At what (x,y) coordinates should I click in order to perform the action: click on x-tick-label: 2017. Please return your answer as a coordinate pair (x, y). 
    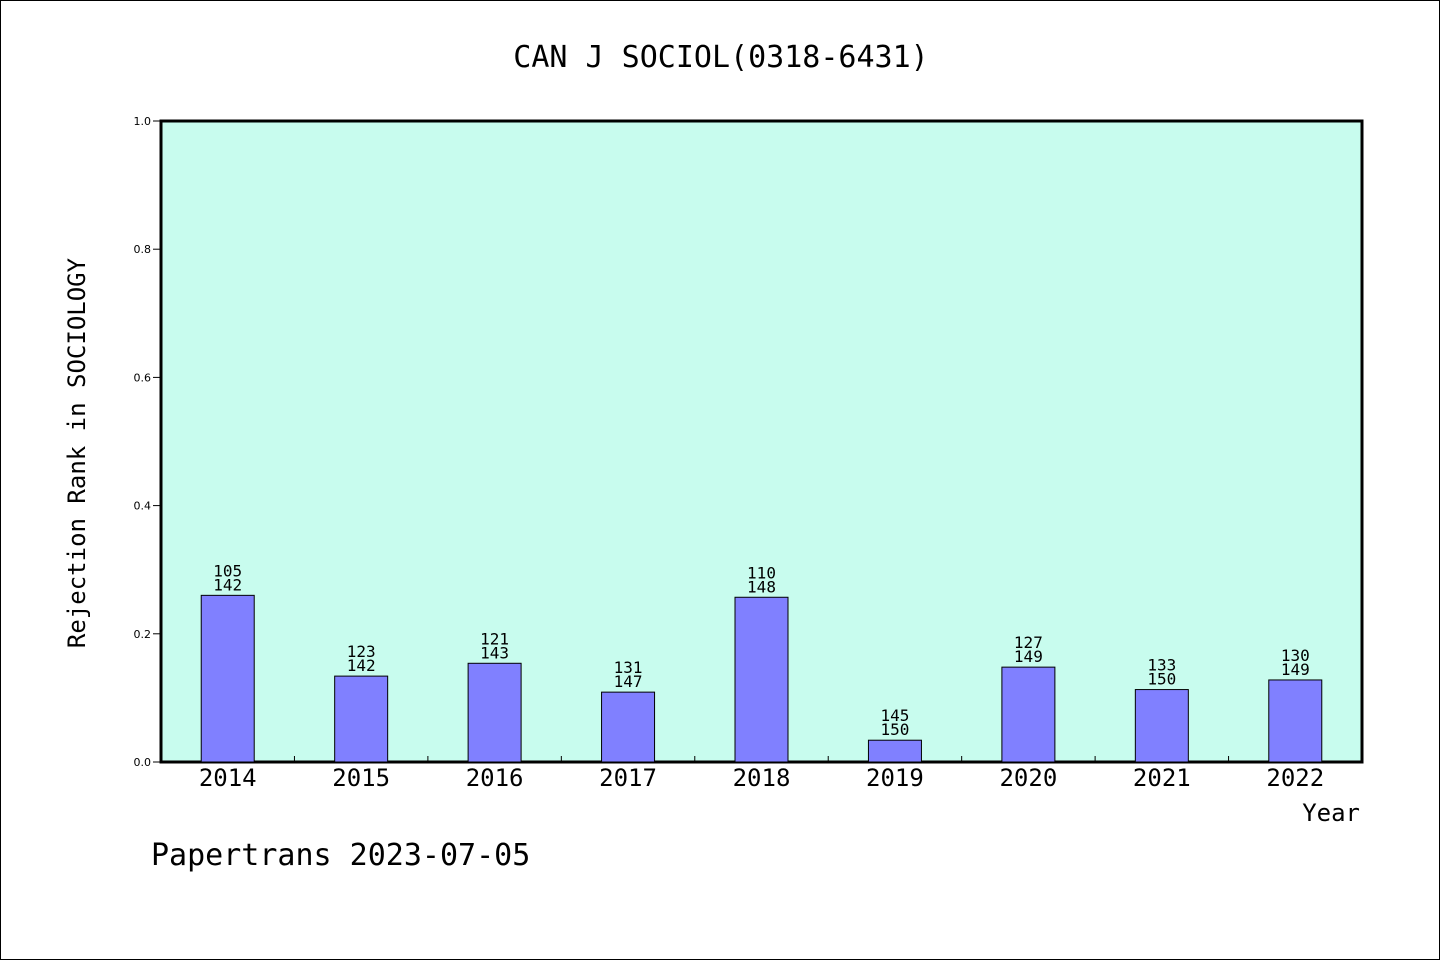
    Looking at the image, I should click on (628, 778).